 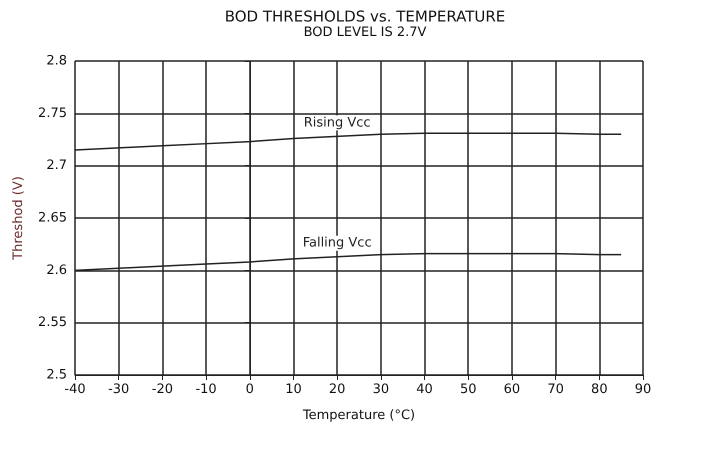 I want to click on x-tick-label: -10, so click(x=206, y=389).